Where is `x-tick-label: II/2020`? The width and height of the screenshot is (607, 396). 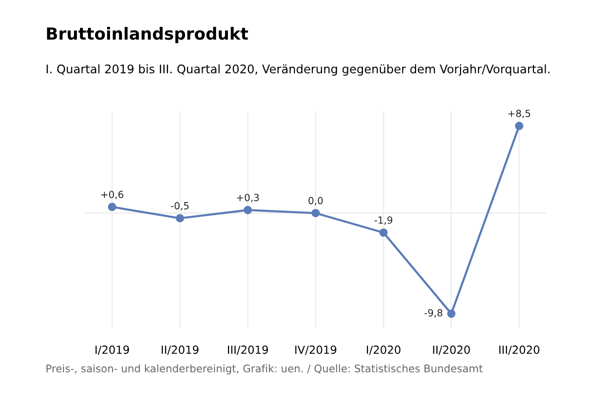
x-tick-label: II/2020 is located at coordinates (451, 350).